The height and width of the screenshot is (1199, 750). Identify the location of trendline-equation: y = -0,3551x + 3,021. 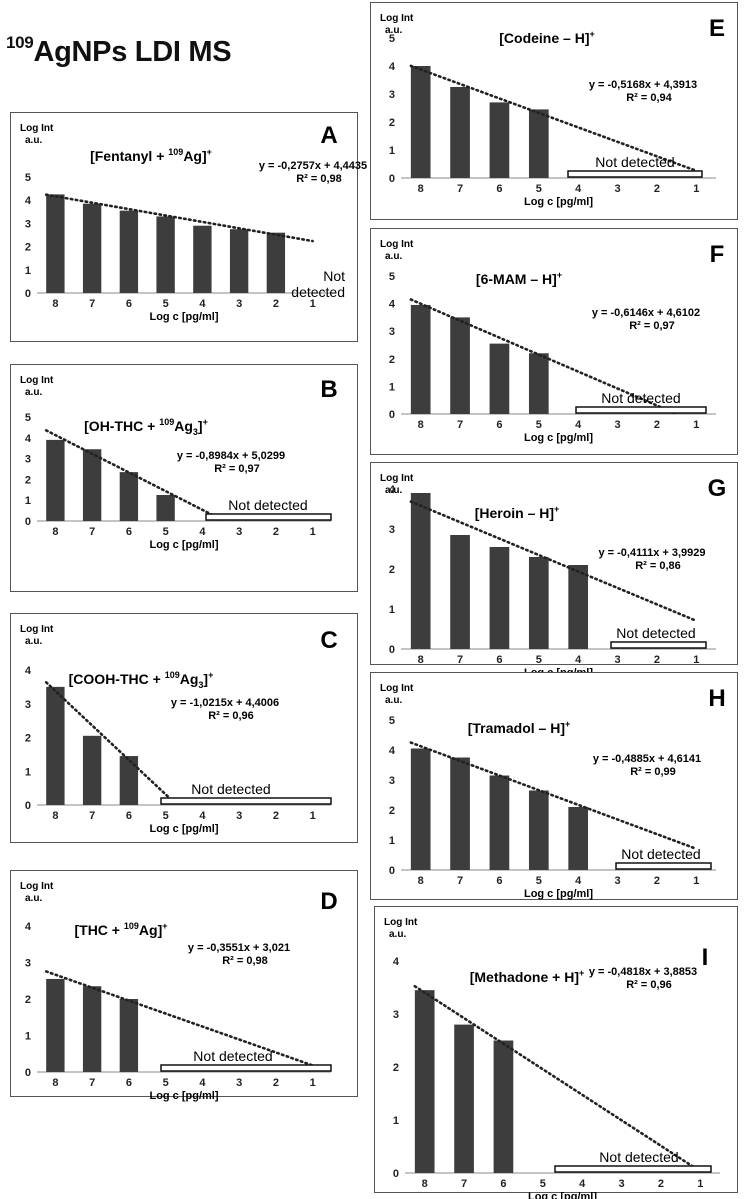
(239, 948).